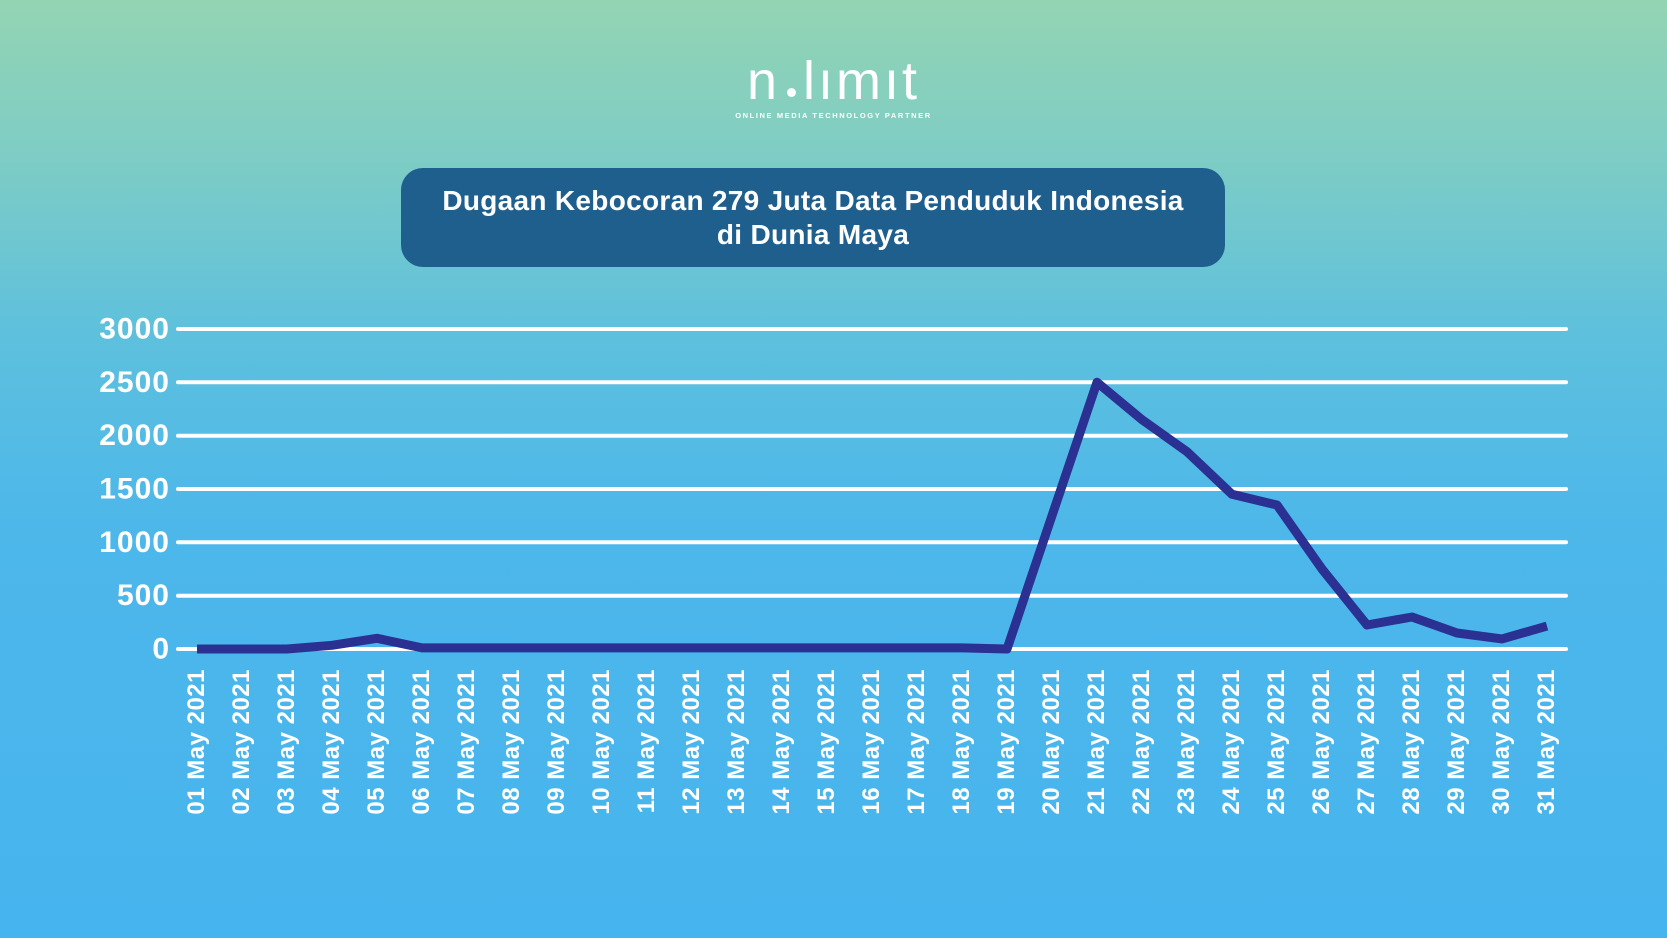  Describe the element at coordinates (1186, 742) in the screenshot. I see `x-tick-label-23-may: 23 May 2021` at that location.